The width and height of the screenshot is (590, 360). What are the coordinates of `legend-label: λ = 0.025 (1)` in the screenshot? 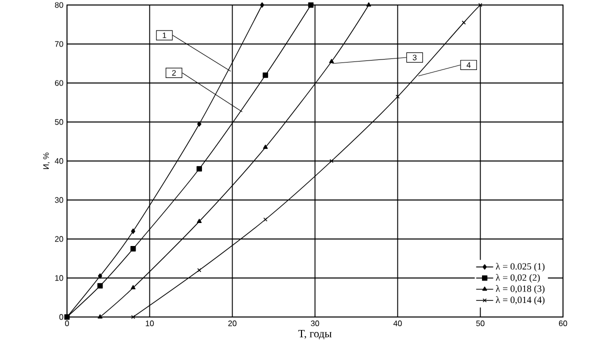 It's located at (520, 267).